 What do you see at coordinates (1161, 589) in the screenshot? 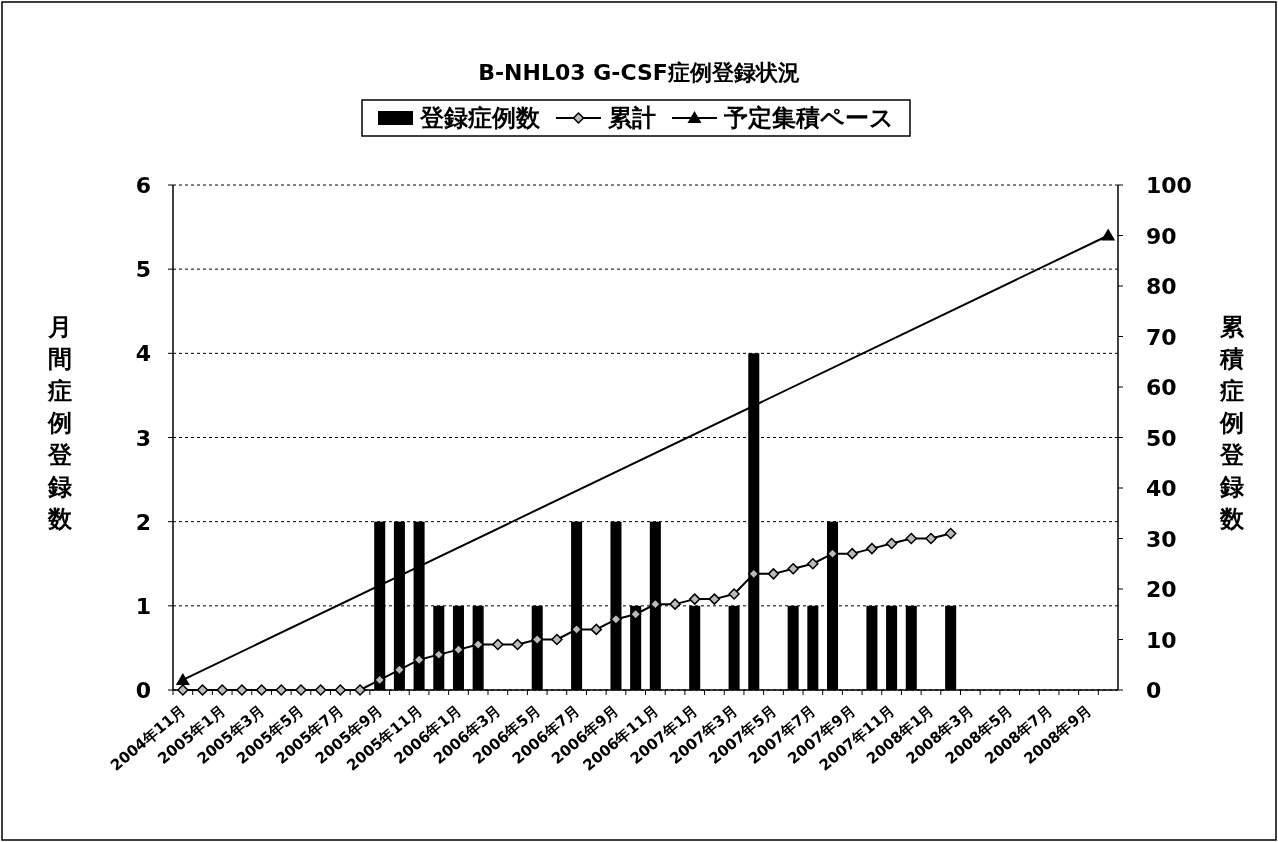
I see `y2-tick-label: 20` at bounding box center [1161, 589].